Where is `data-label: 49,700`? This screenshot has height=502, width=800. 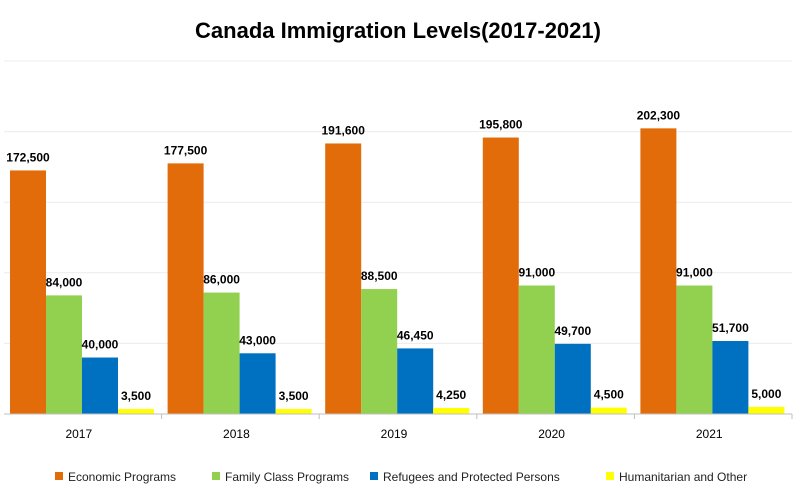 data-label: 49,700 is located at coordinates (572, 331).